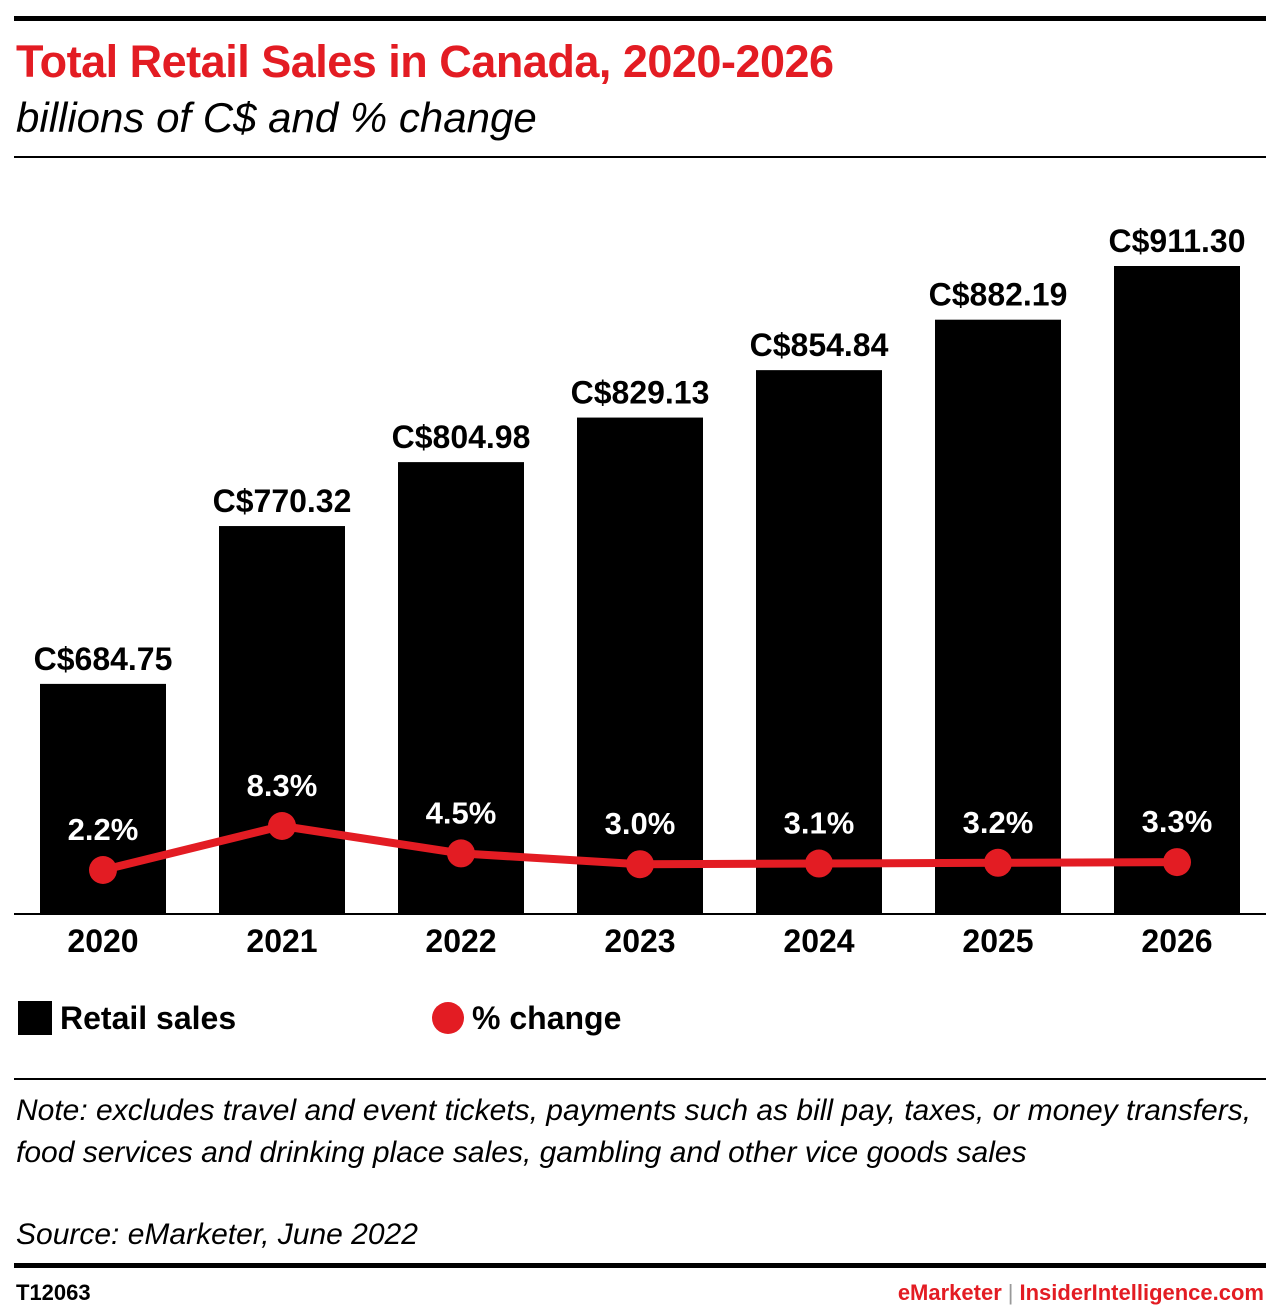 This screenshot has width=1280, height=1309. I want to click on legend-swatch-dot, so click(448, 1018).